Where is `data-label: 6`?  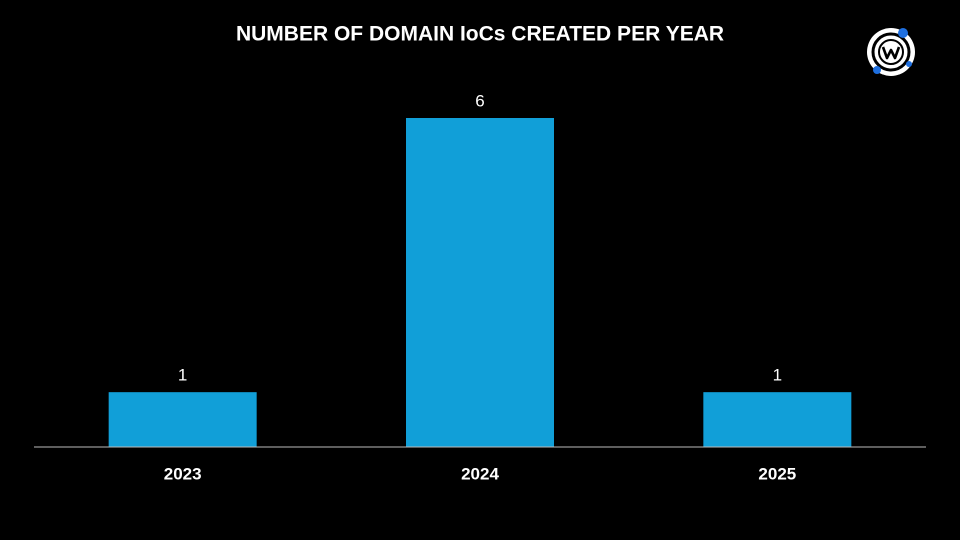
data-label: 6 is located at coordinates (479, 100).